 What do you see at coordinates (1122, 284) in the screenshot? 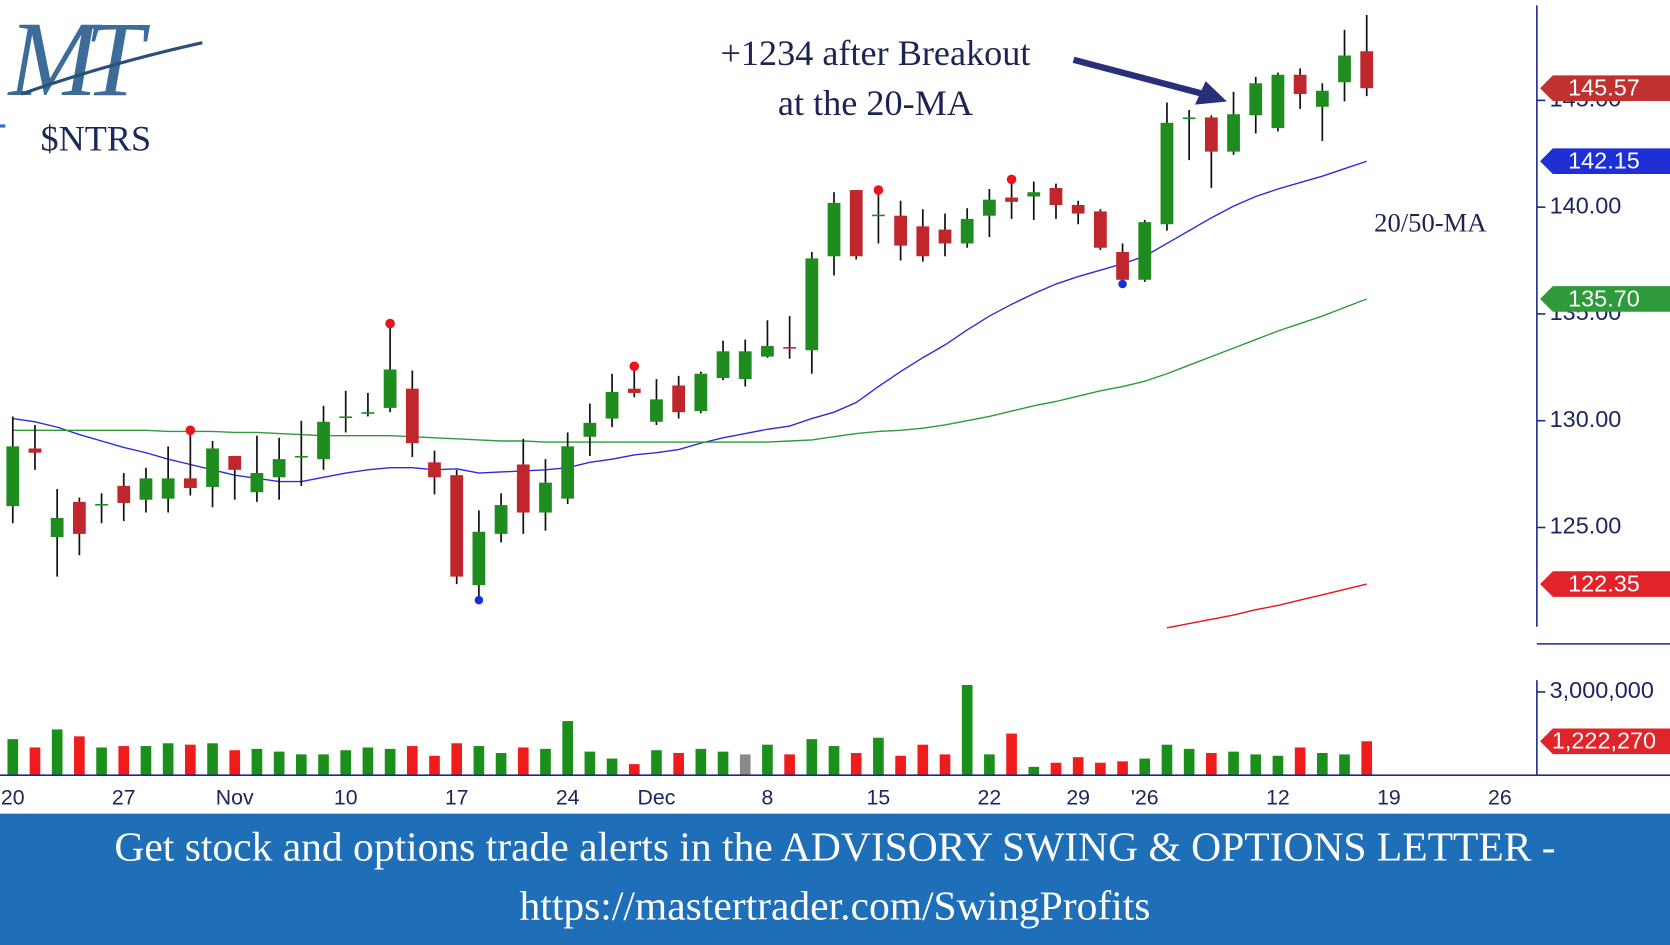
I see `low-marker` at bounding box center [1122, 284].